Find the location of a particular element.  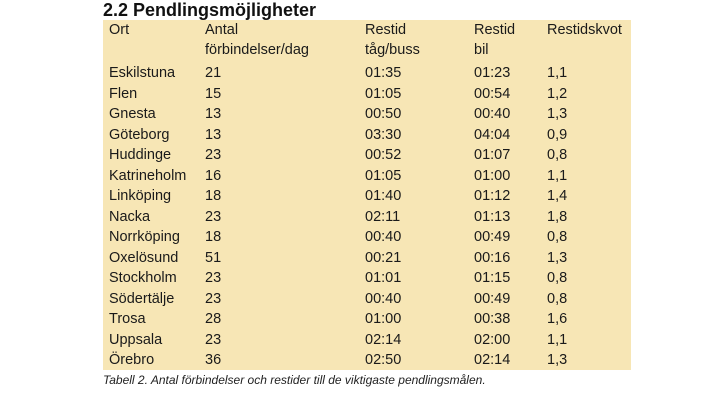

cell-ort: Trosa is located at coordinates (127, 319).